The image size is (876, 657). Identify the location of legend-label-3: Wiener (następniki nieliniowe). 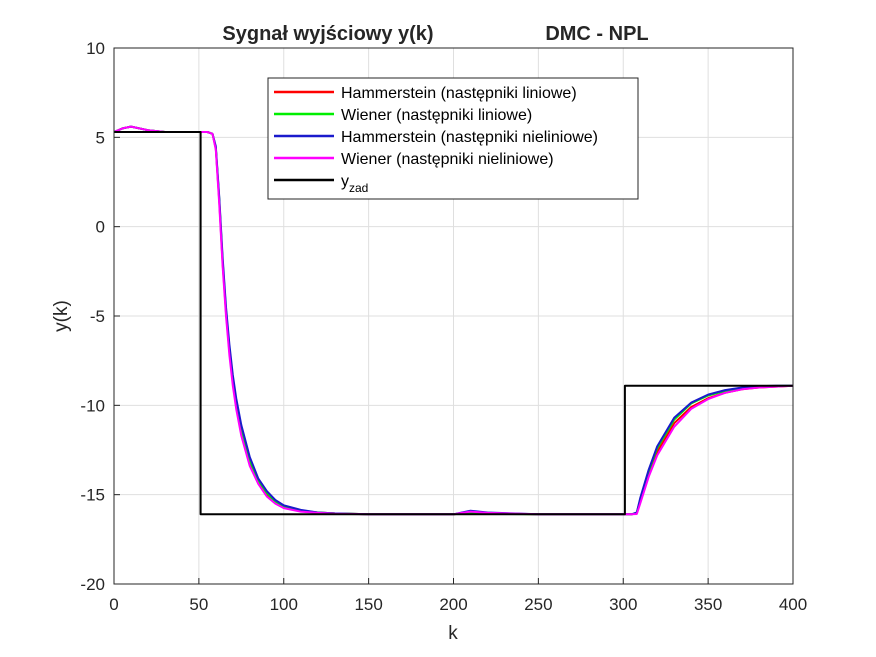
(447, 159).